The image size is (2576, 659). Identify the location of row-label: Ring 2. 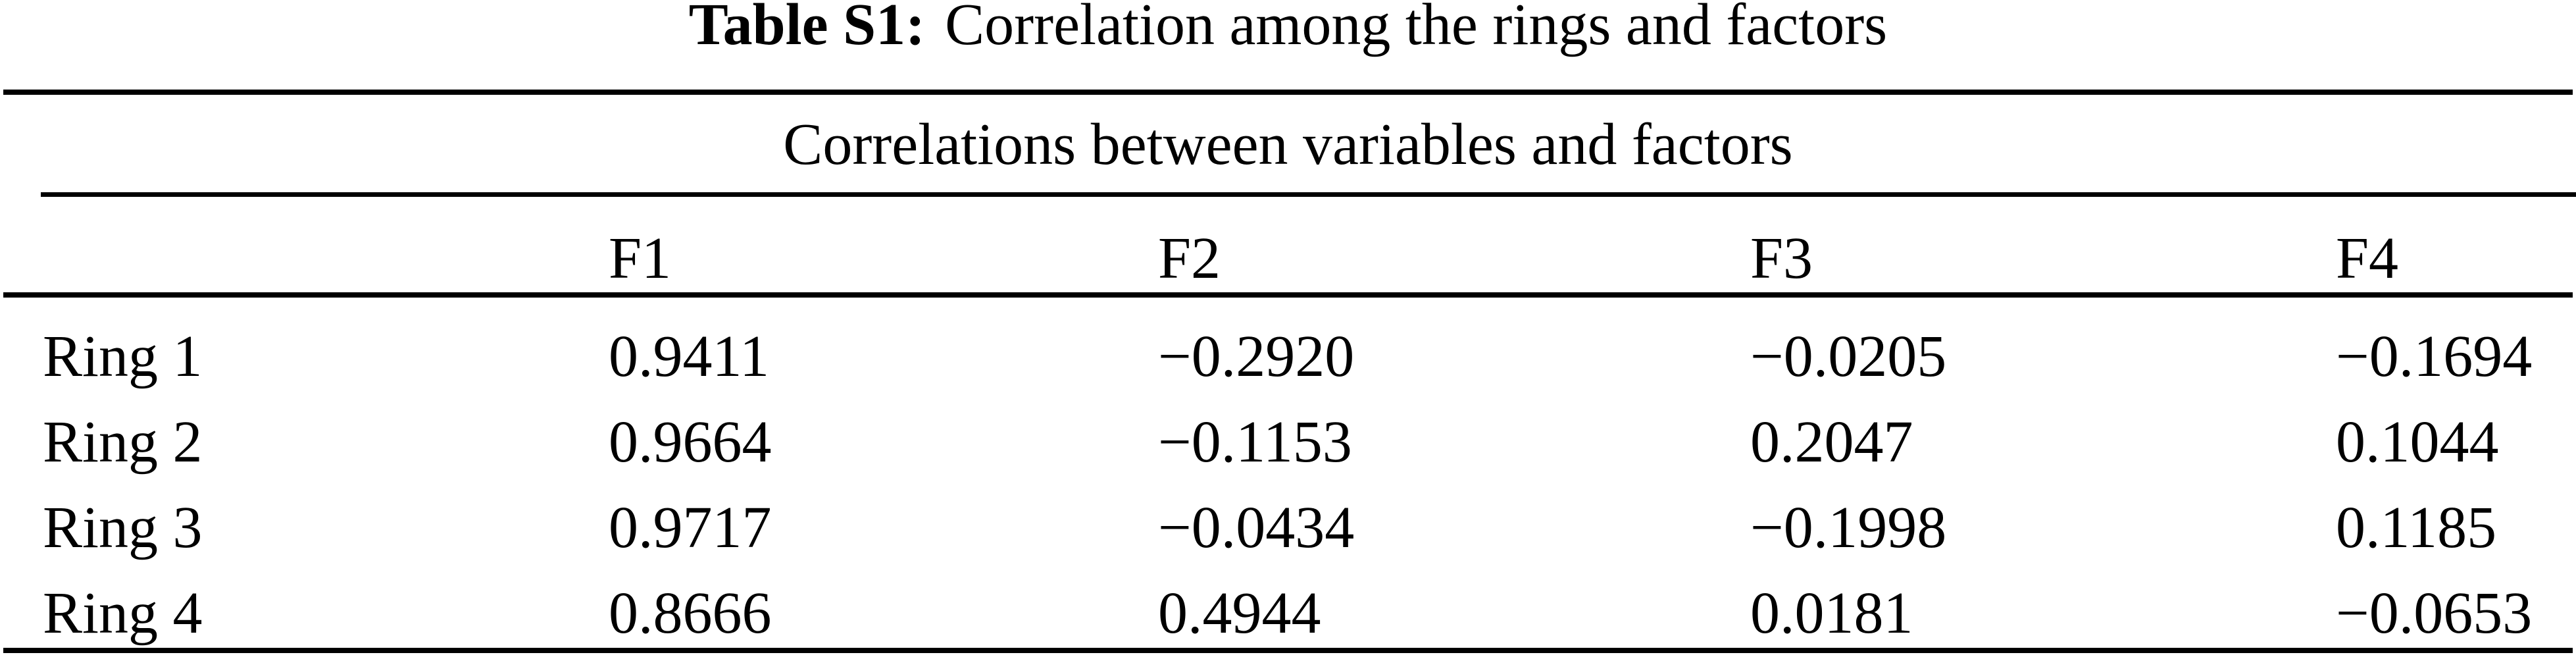
(123, 442).